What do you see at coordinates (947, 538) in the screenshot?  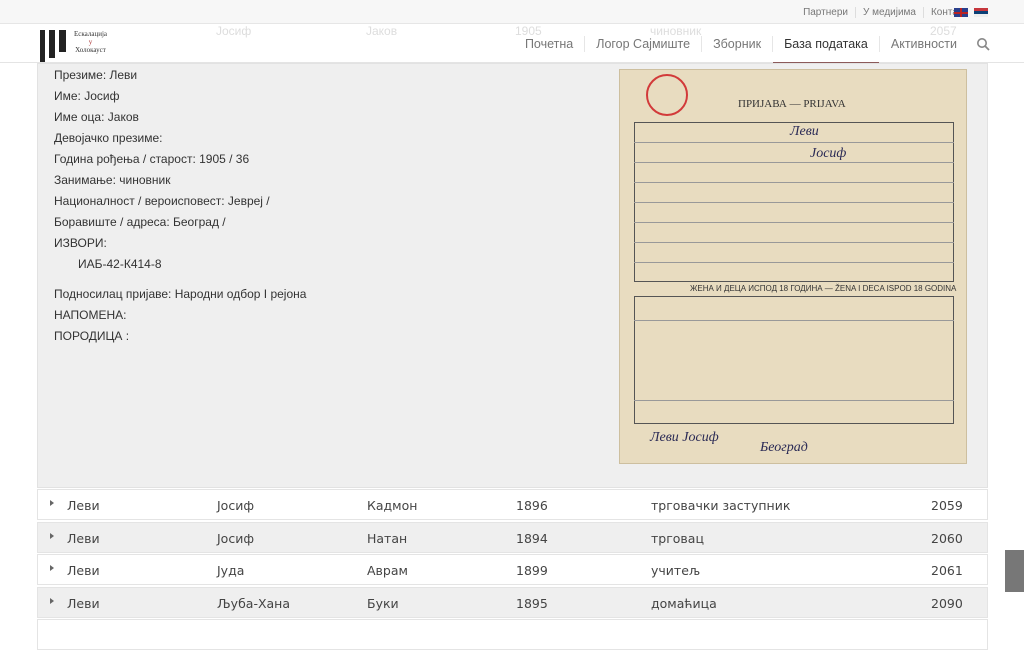 I see `cell-id: 2060` at bounding box center [947, 538].